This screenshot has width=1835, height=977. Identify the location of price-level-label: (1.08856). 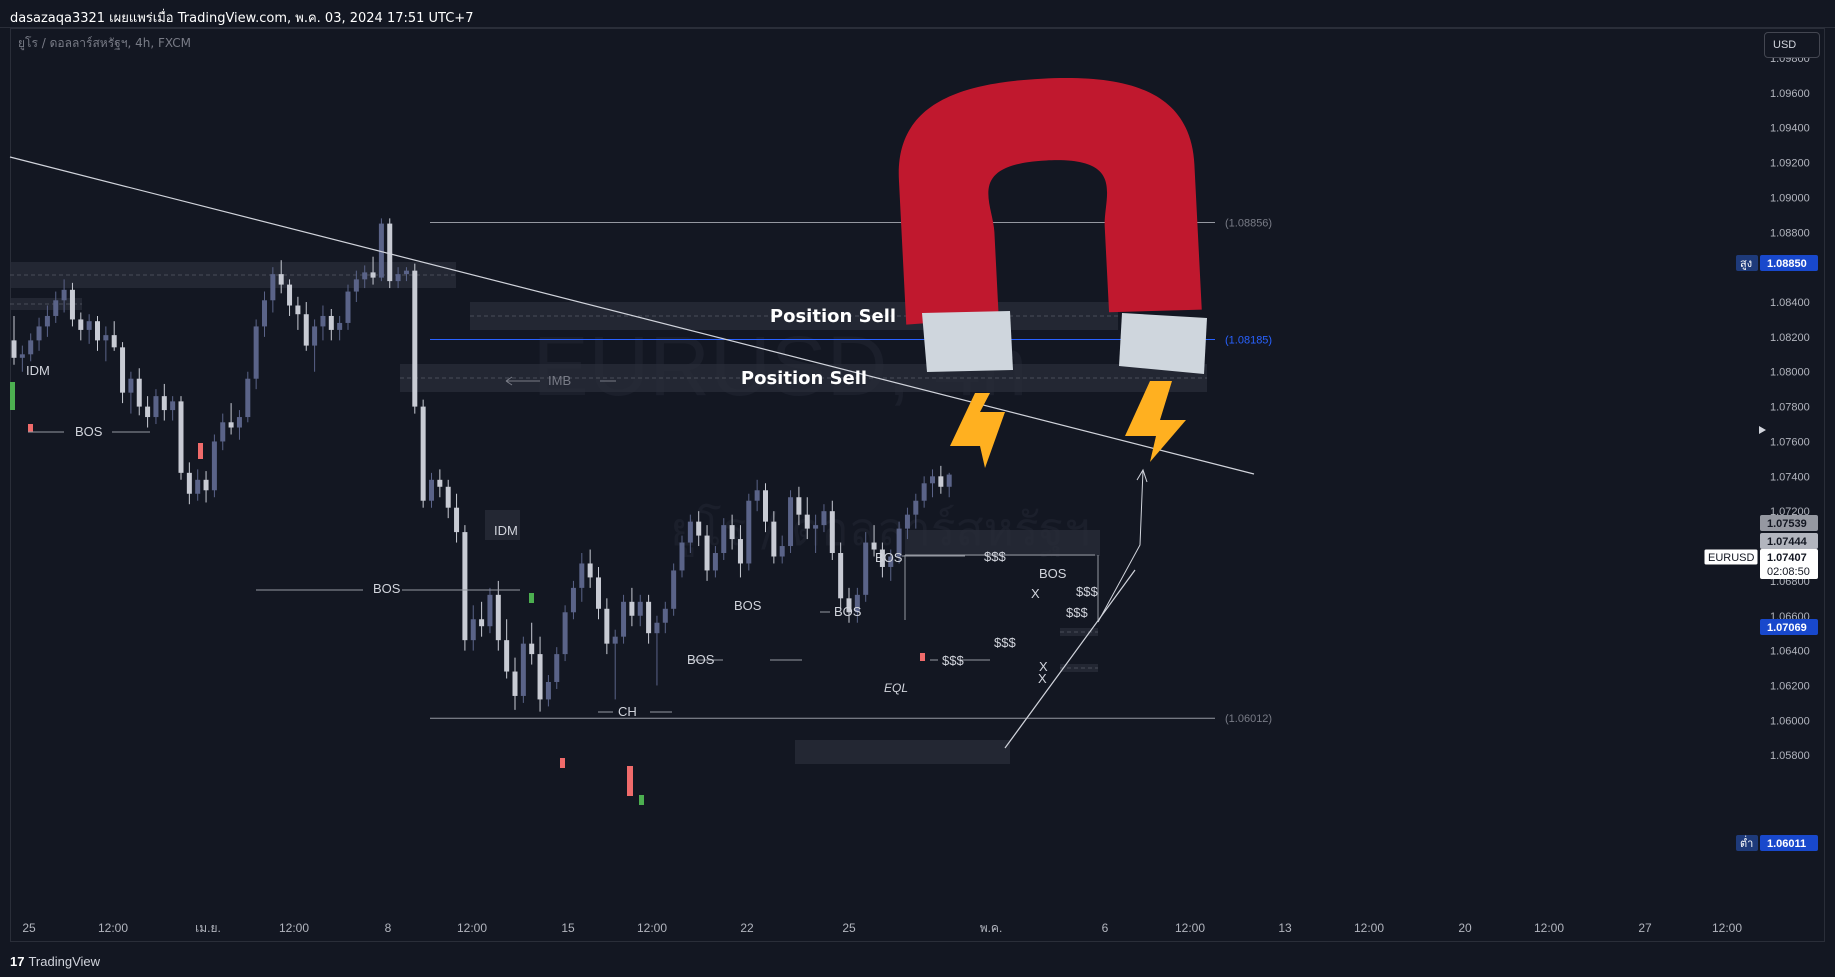
(1248, 224).